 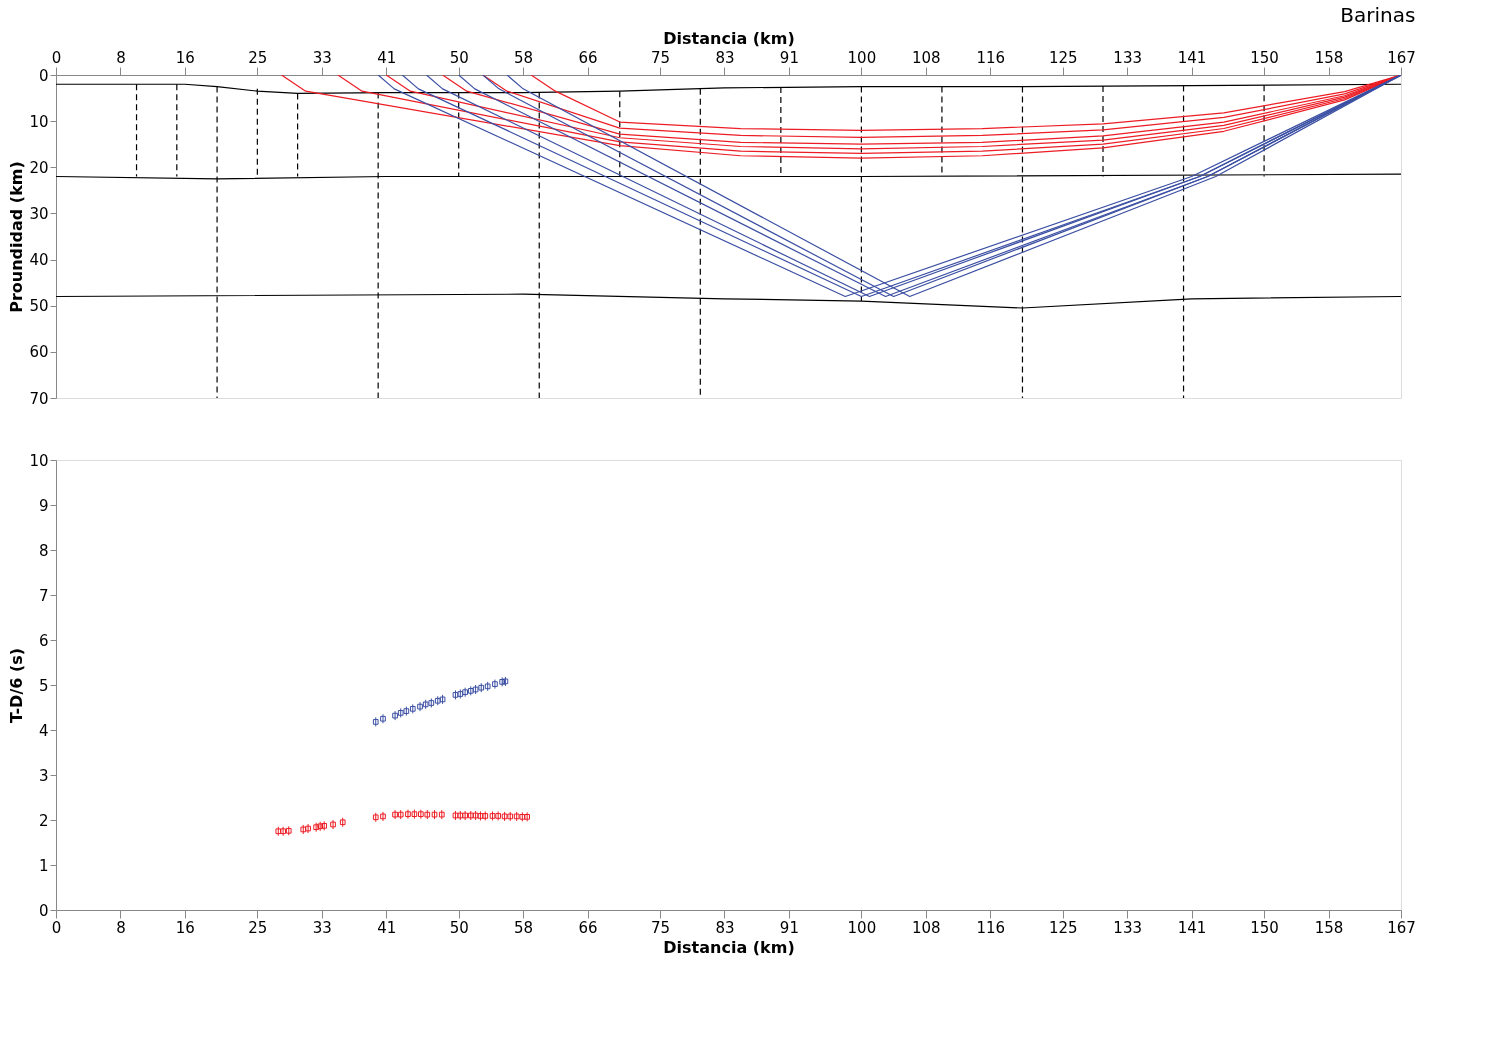 What do you see at coordinates (39, 306) in the screenshot?
I see `y-tick-label: 50` at bounding box center [39, 306].